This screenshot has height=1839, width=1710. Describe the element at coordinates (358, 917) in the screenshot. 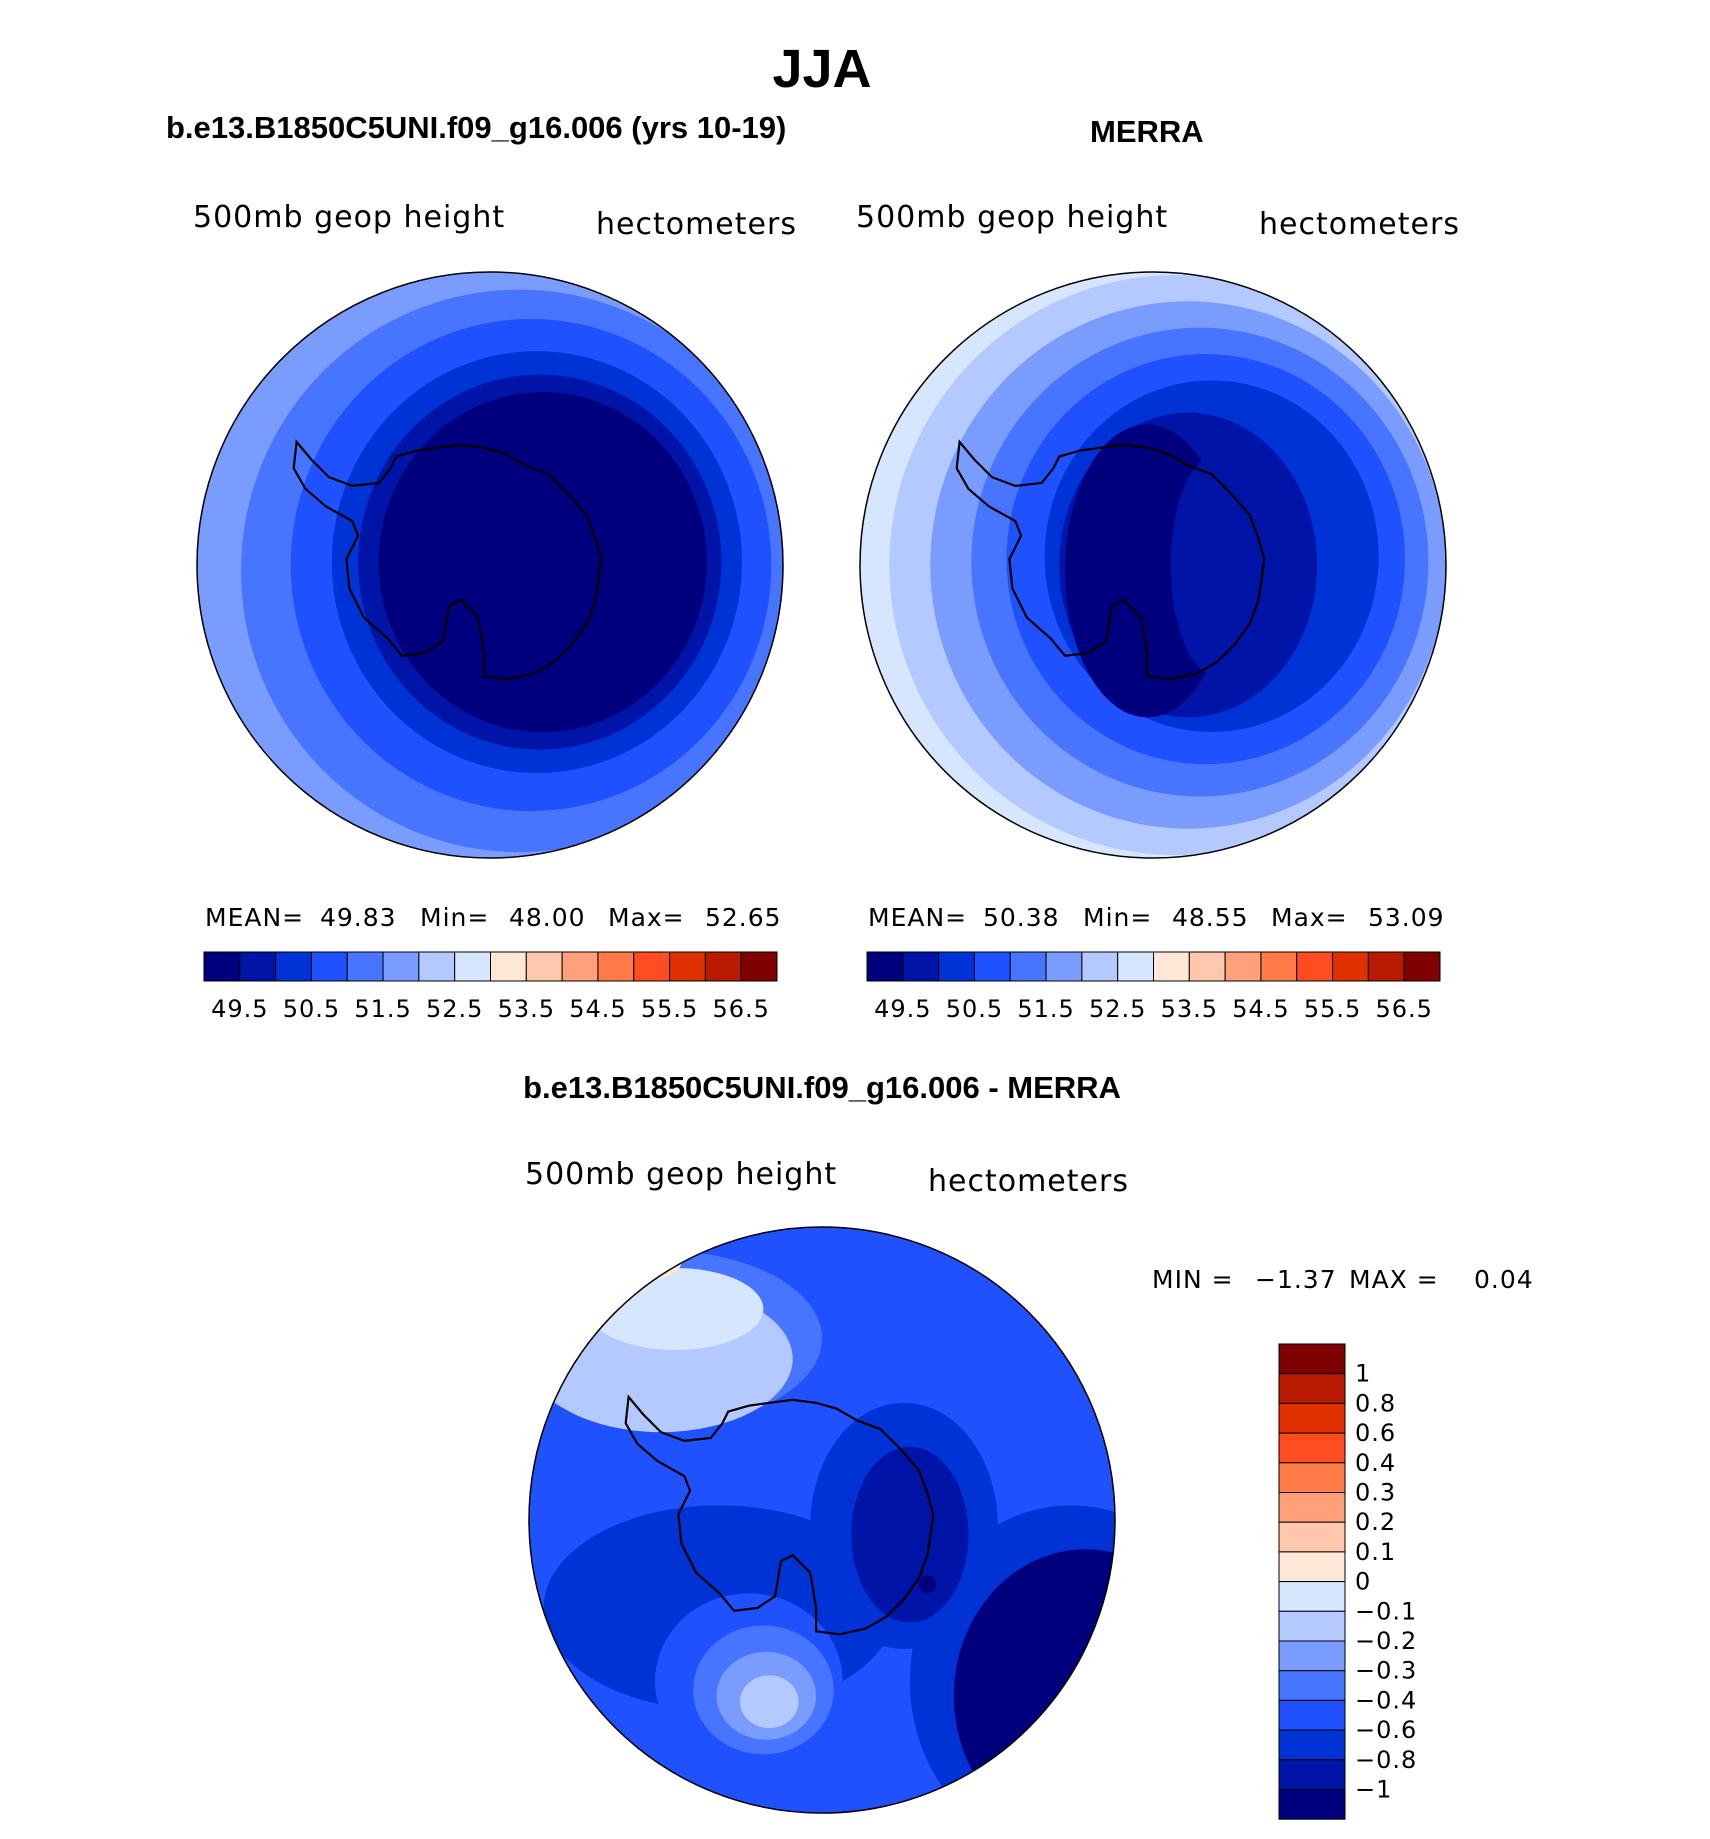

I see `panel-1-mean-value: 49.83` at that location.